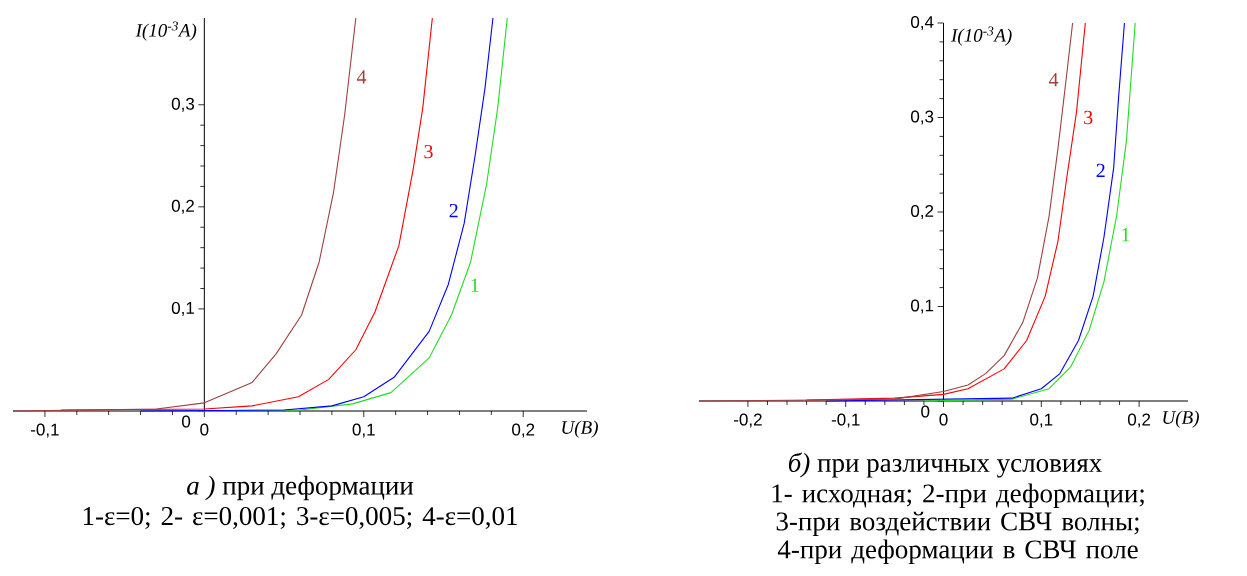  What do you see at coordinates (922, 23) in the screenshot?
I see `y-tick-label: 0,4` at bounding box center [922, 23].